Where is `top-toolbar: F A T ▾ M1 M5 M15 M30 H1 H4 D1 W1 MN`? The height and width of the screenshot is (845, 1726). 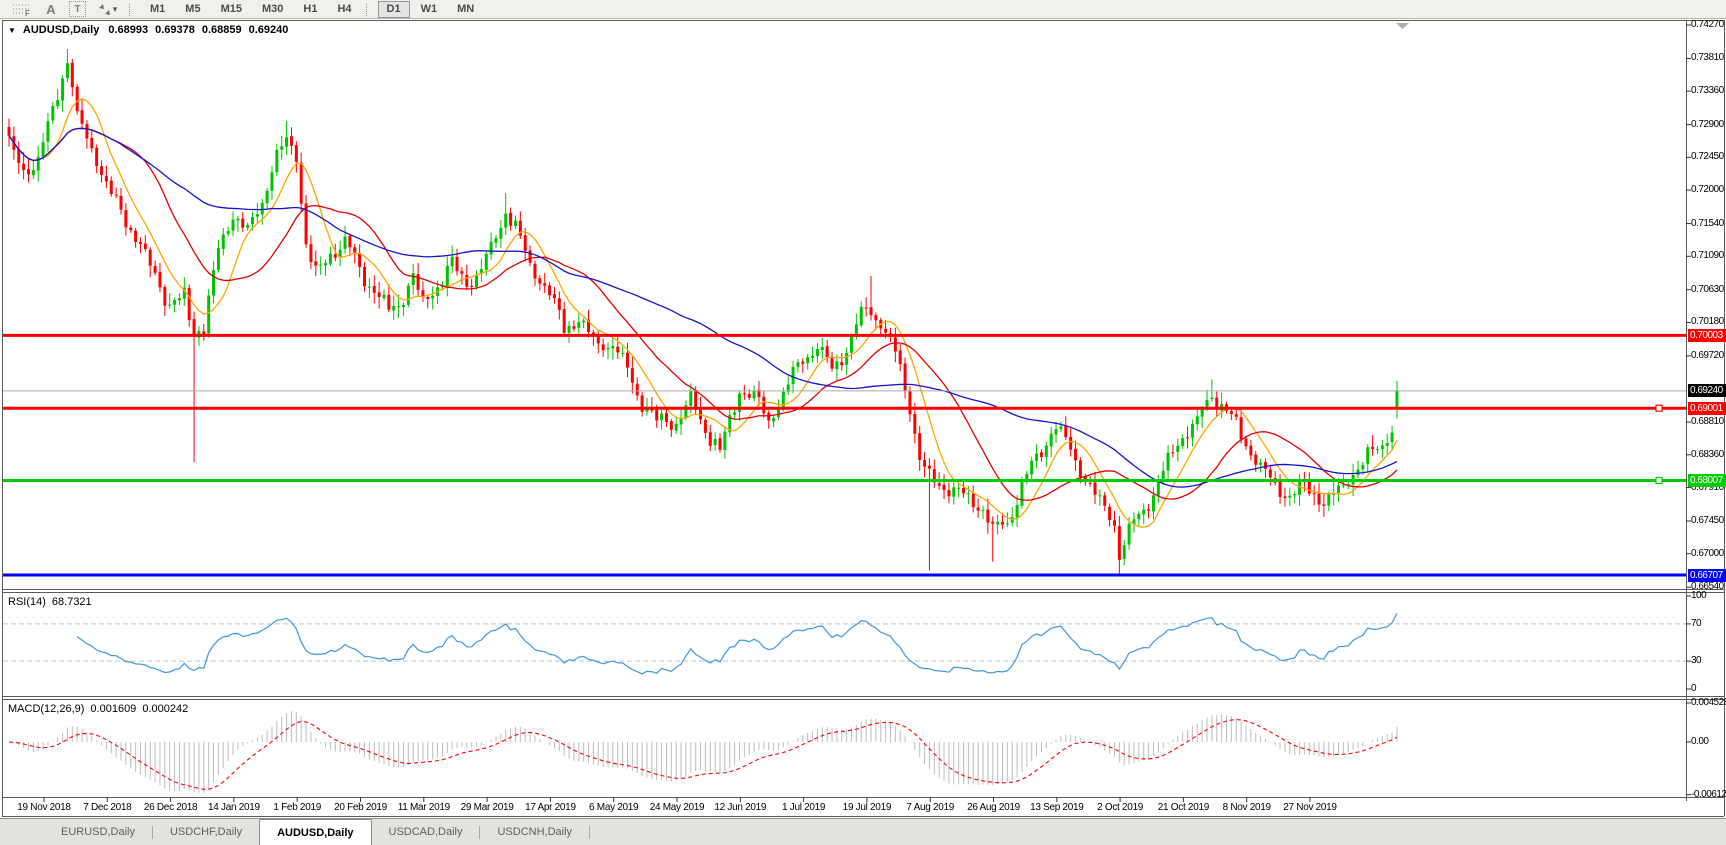 top-toolbar: F A T ▾ M1 M5 M15 M30 H1 H4 D1 W1 MN is located at coordinates (863, 9).